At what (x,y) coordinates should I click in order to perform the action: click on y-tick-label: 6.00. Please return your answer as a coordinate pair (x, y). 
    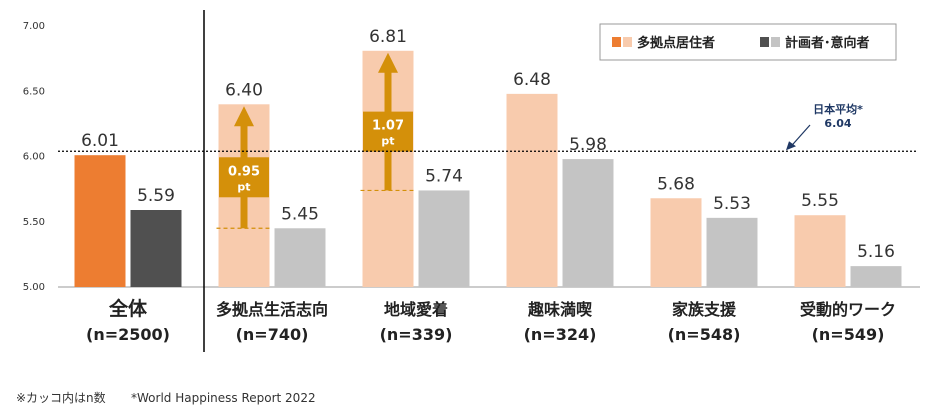
    Looking at the image, I should click on (34, 157).